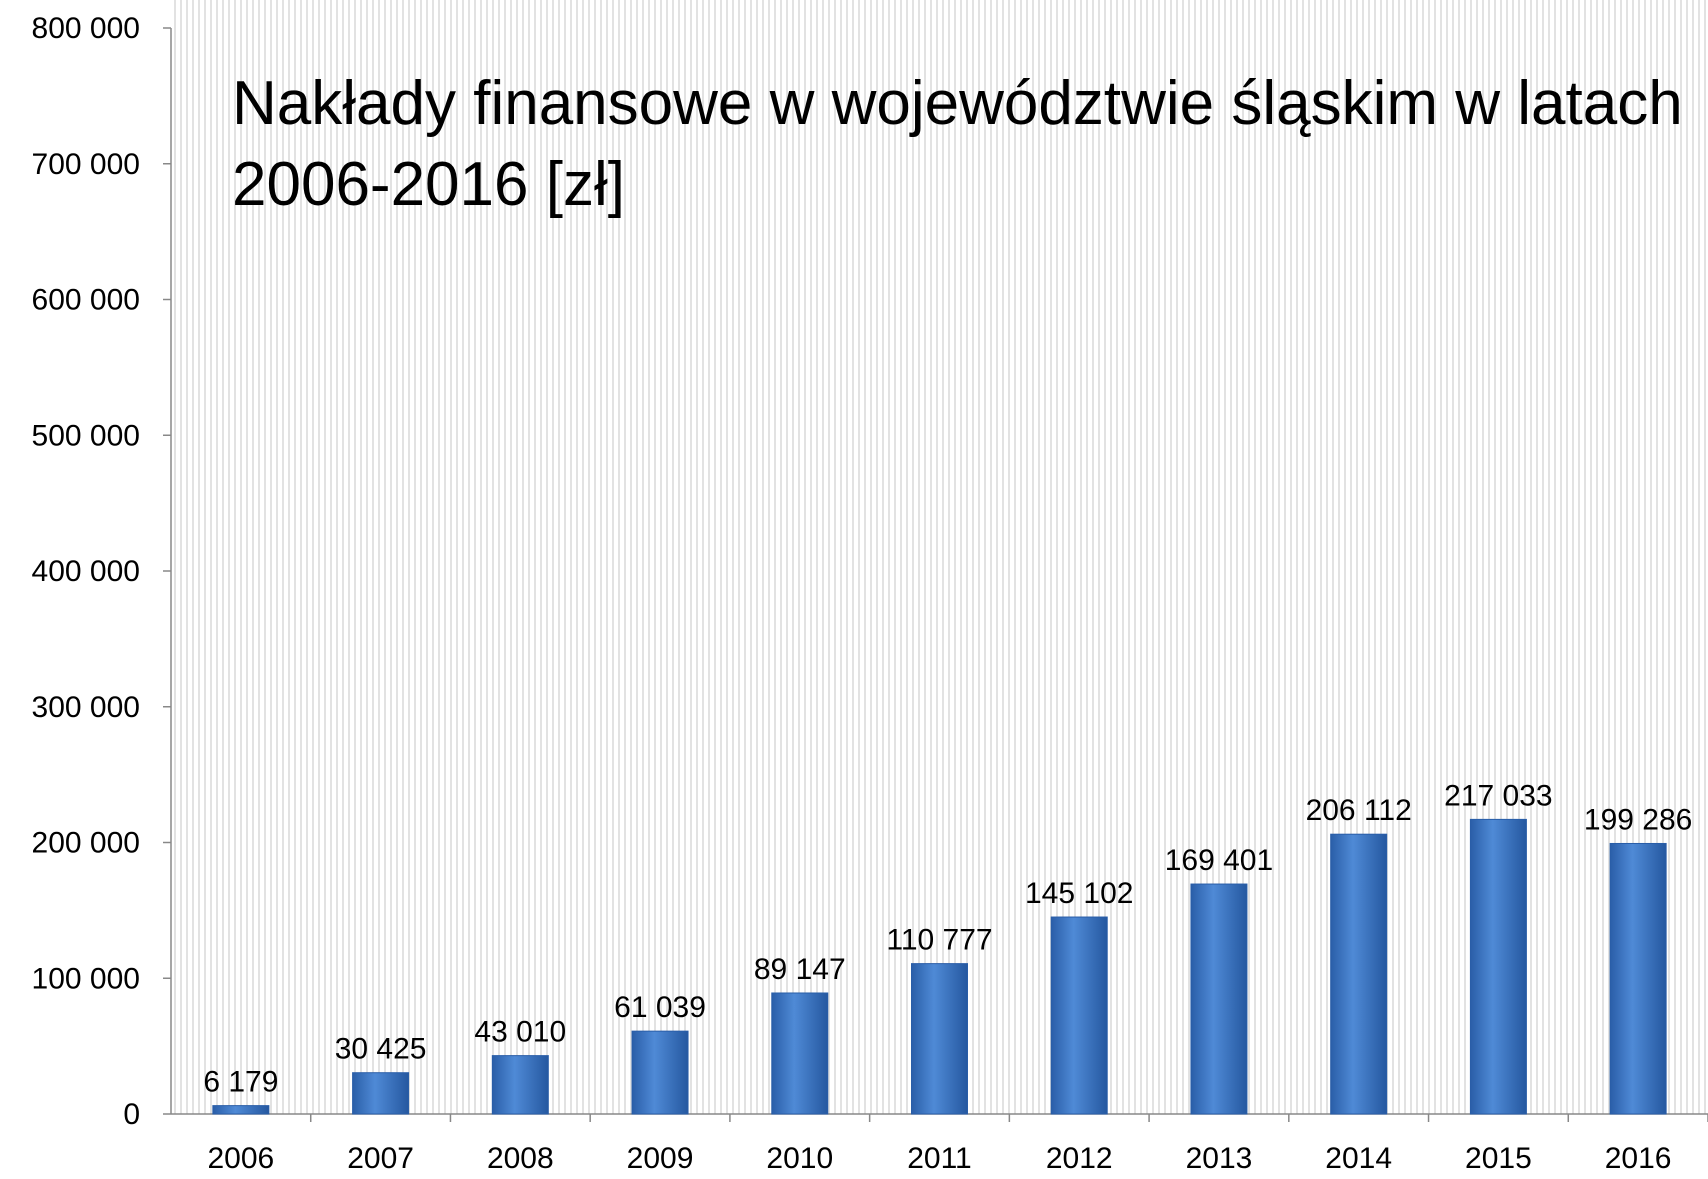  I want to click on value-label: 89 147, so click(800, 969).